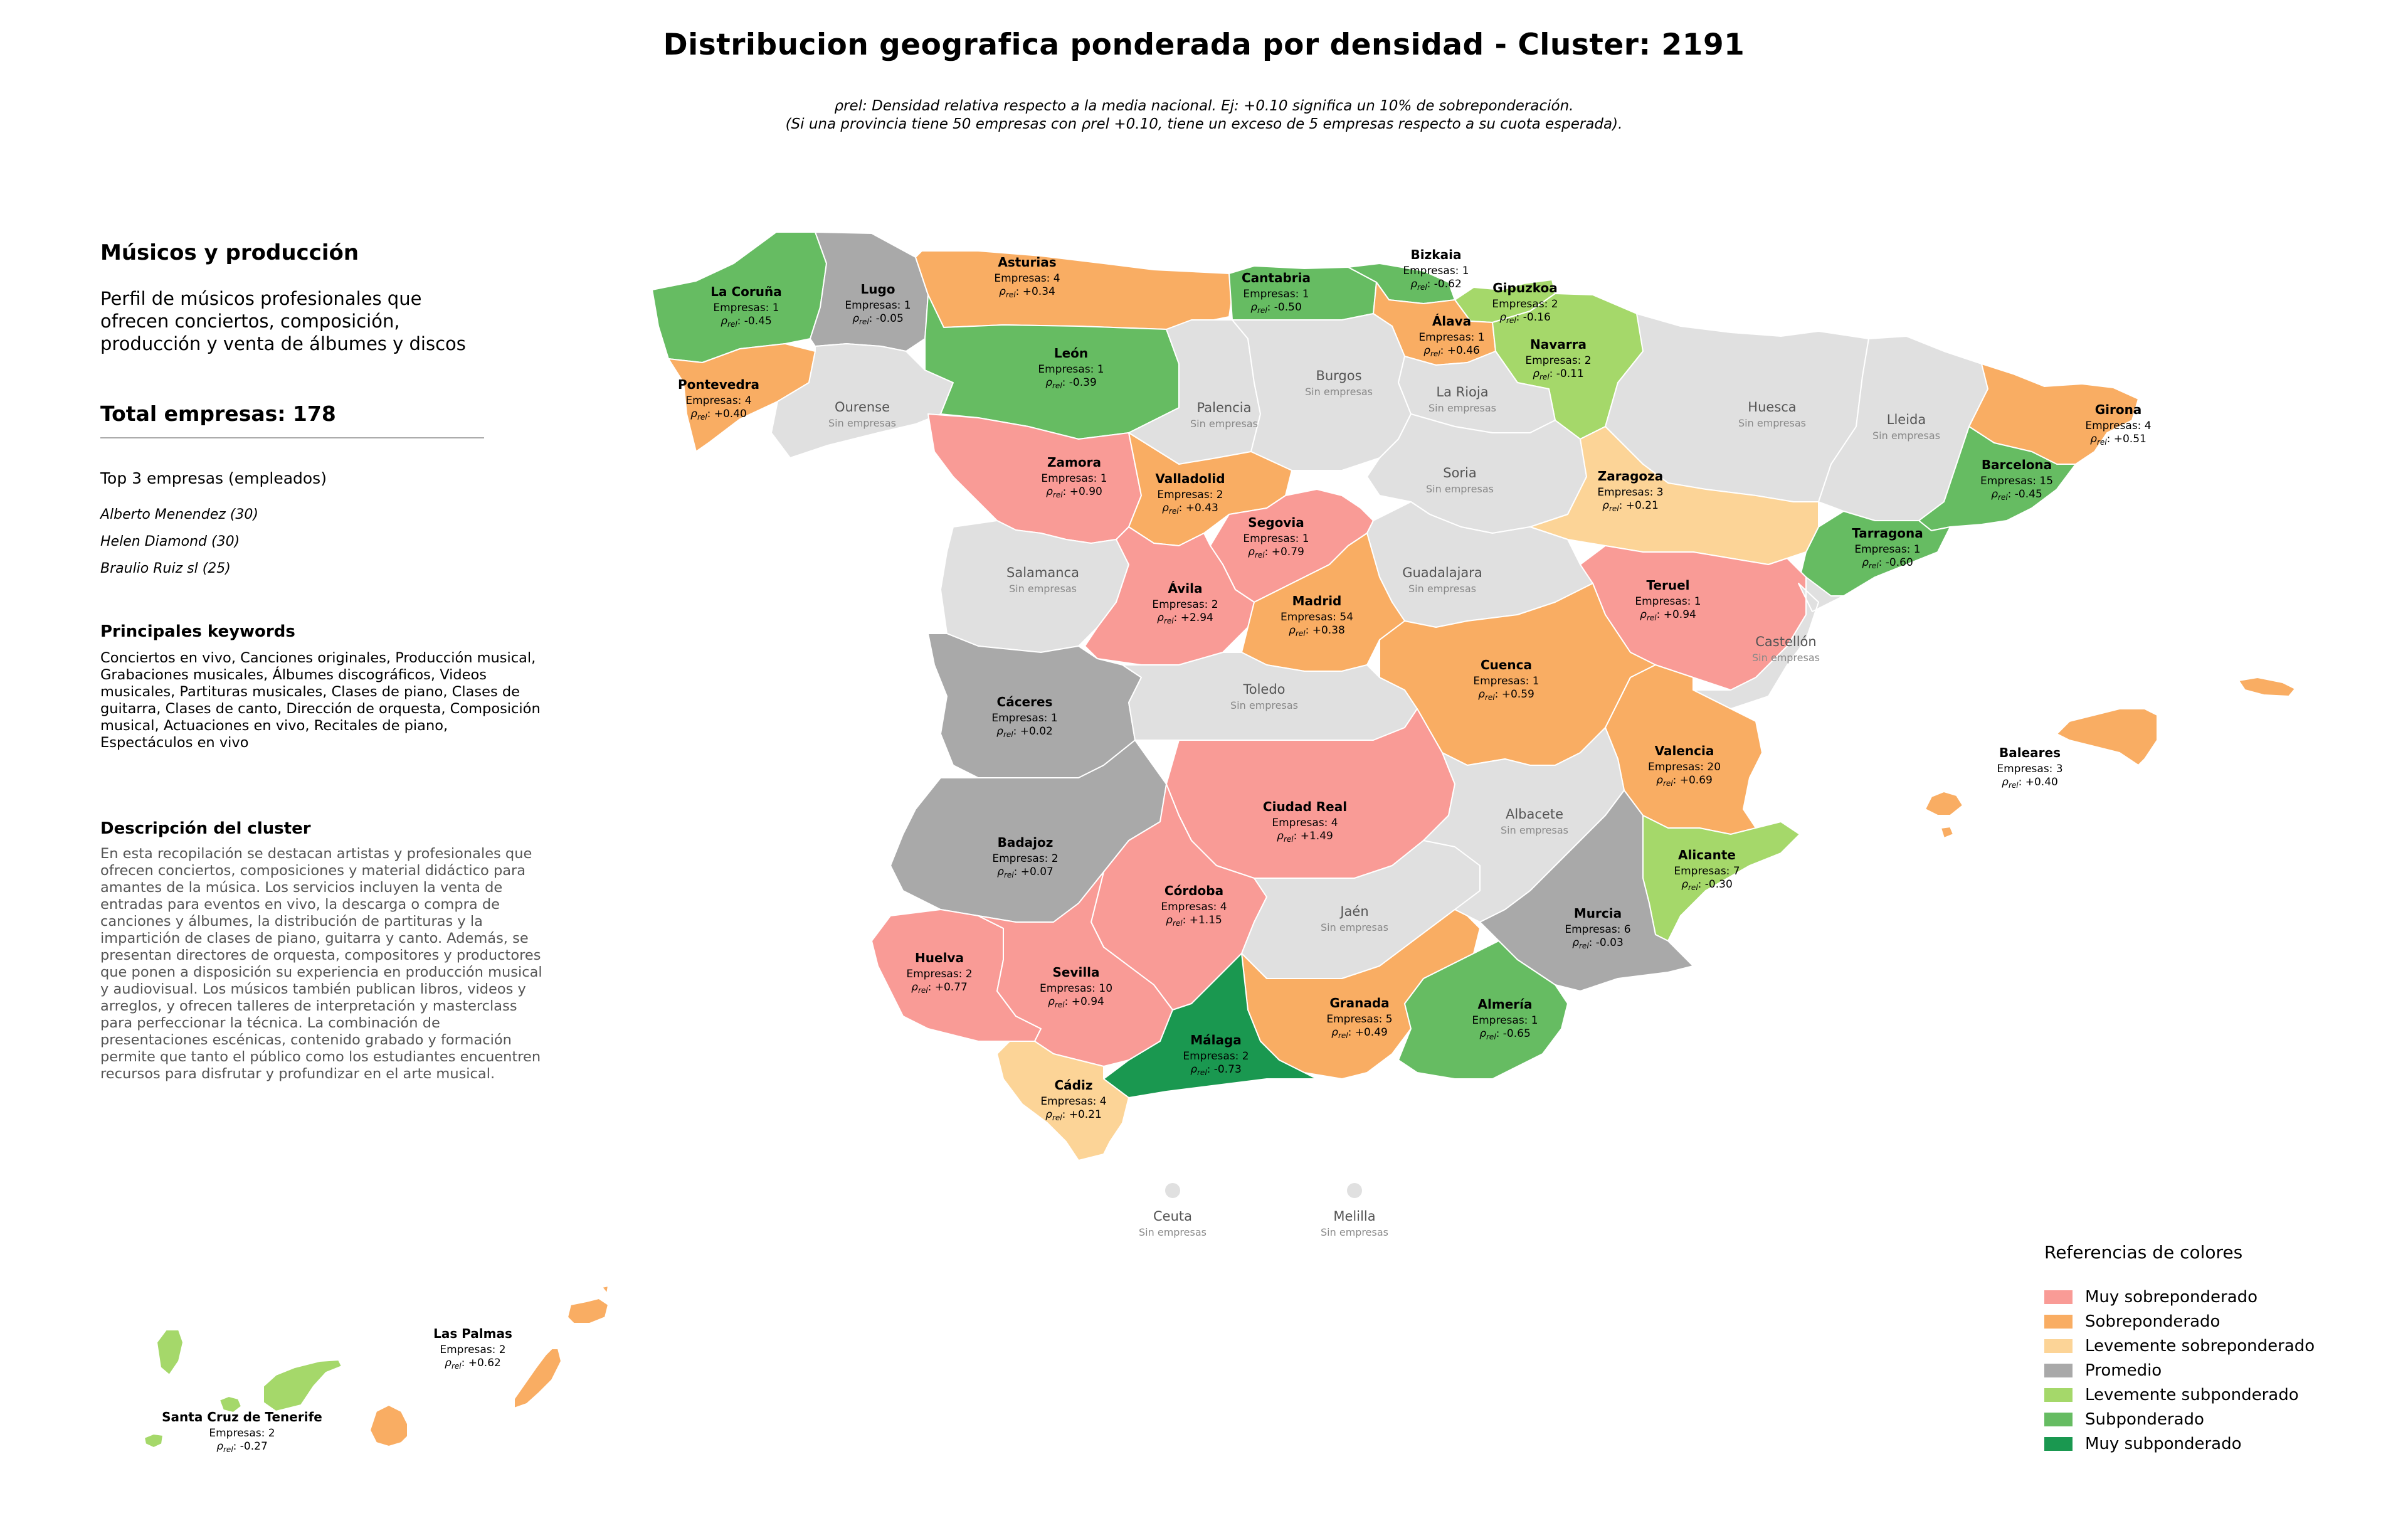 Image resolution: width=2408 pixels, height=1528 pixels. I want to click on province-no-companies-huesca: Sin empresas, so click(1772, 423).